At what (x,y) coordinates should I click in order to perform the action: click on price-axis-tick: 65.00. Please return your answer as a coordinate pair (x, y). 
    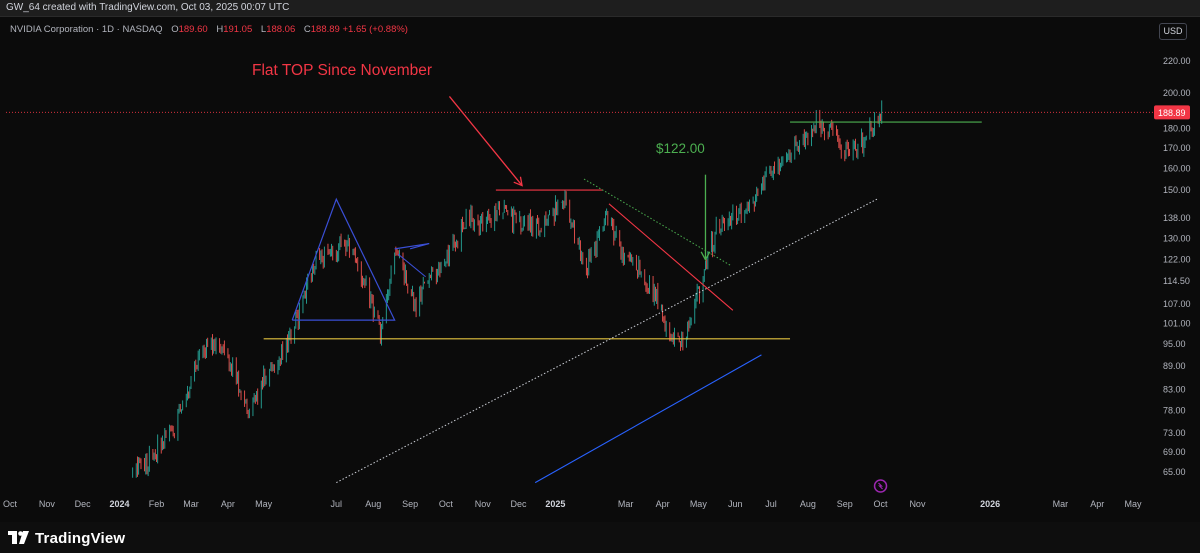
    Looking at the image, I should click on (1174, 472).